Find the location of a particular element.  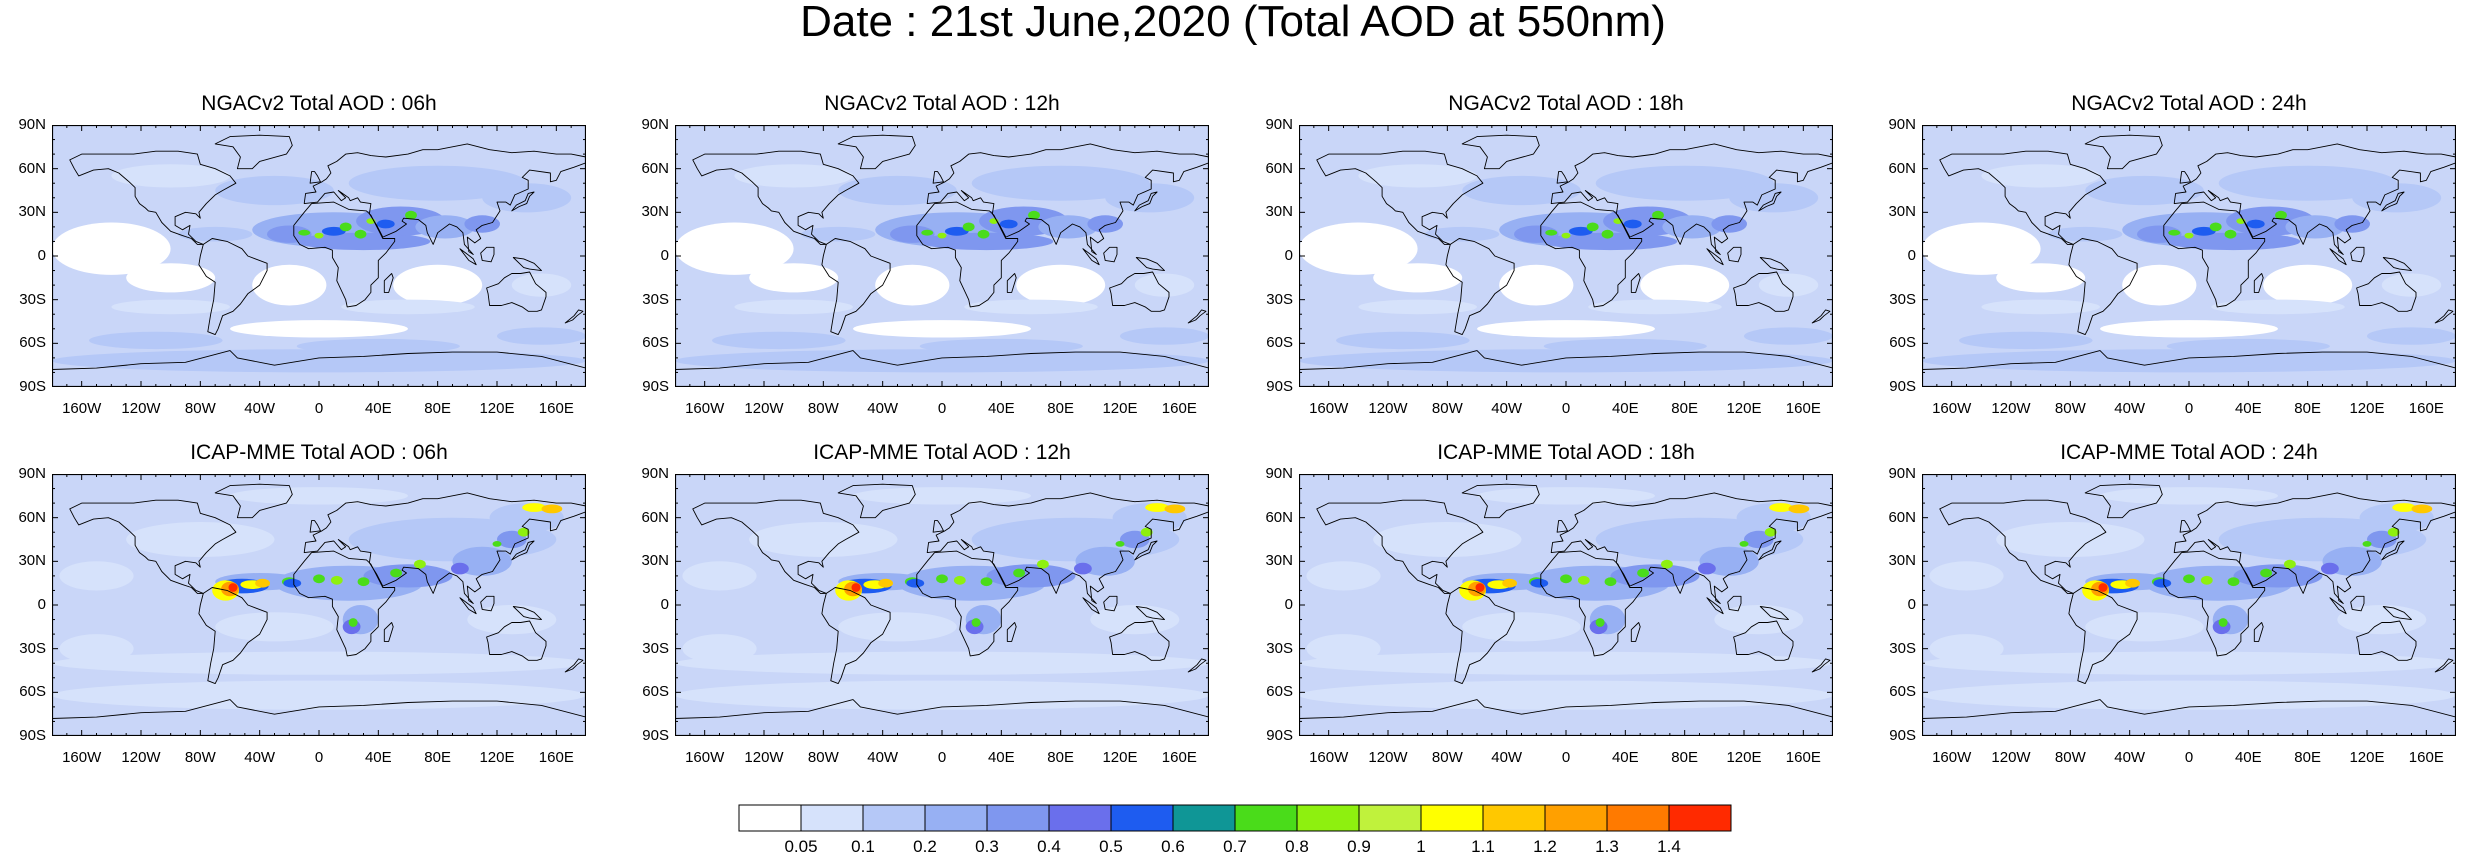

axis-ticks is located at coordinates (2189, 256).